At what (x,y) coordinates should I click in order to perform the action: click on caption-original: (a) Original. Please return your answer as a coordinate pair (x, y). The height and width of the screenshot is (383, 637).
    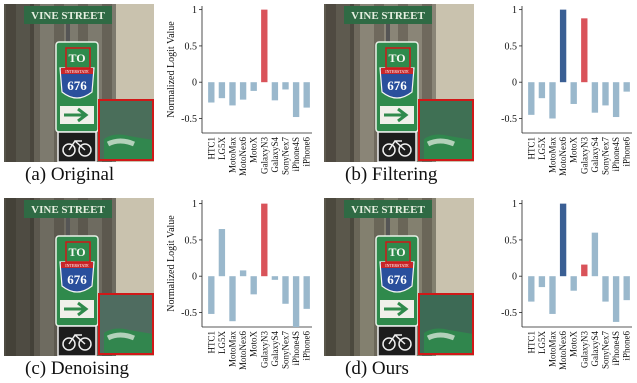
    Looking at the image, I should click on (70, 174).